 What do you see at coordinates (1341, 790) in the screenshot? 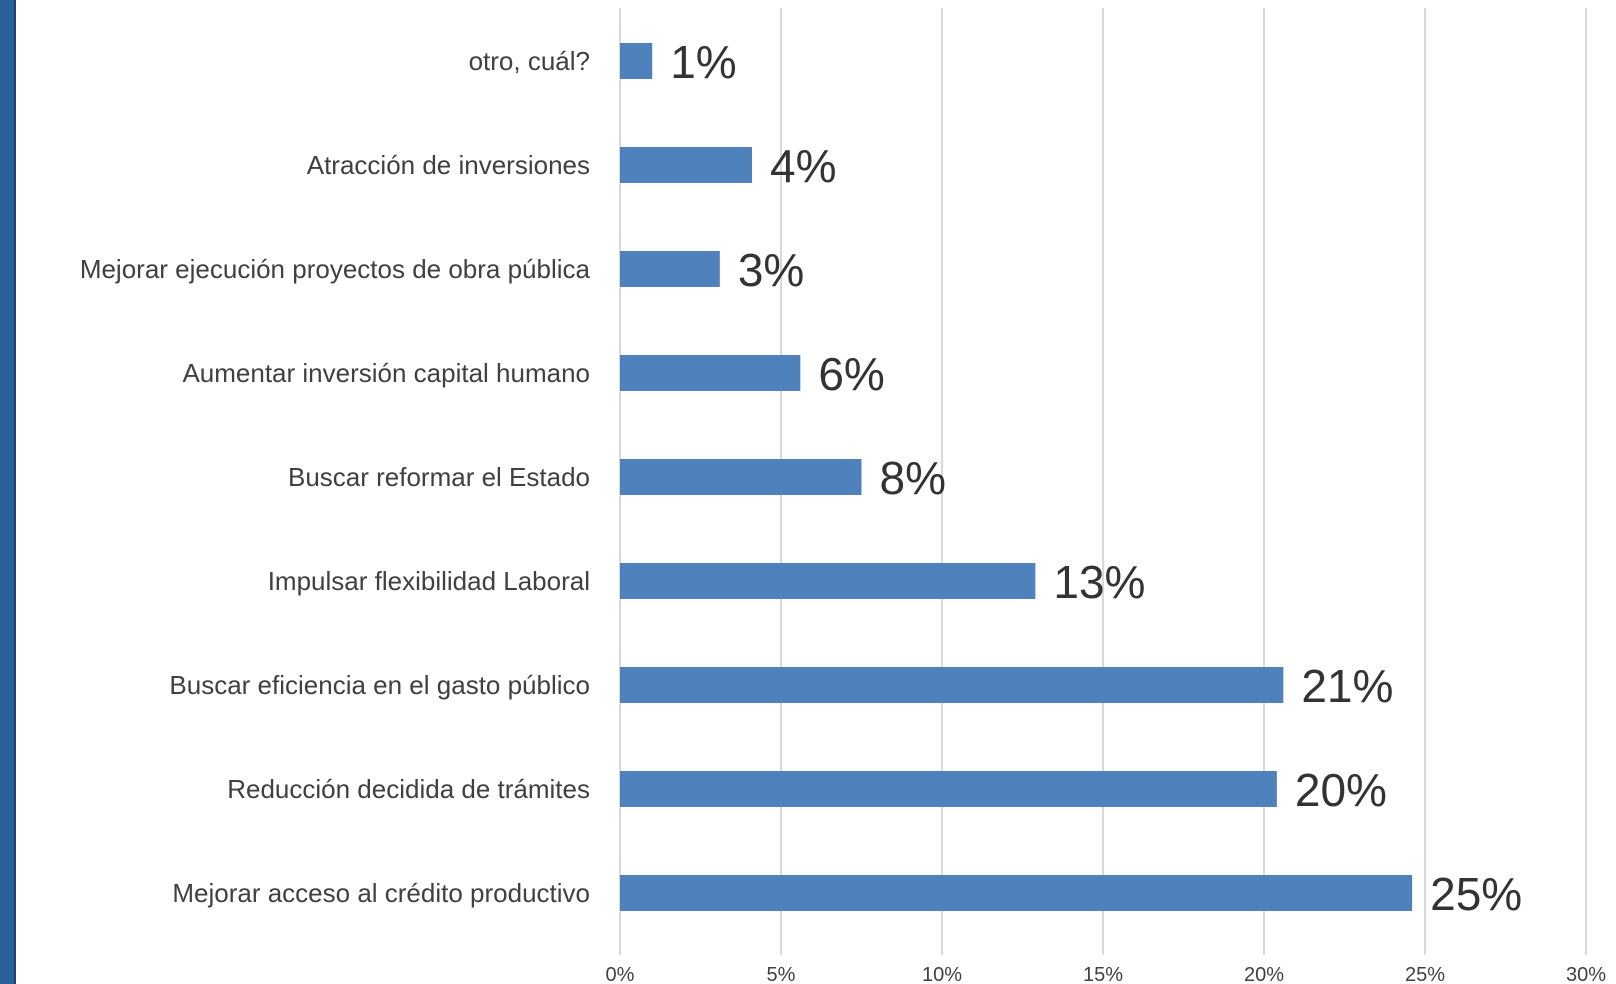
I see `data-label: 20%` at bounding box center [1341, 790].